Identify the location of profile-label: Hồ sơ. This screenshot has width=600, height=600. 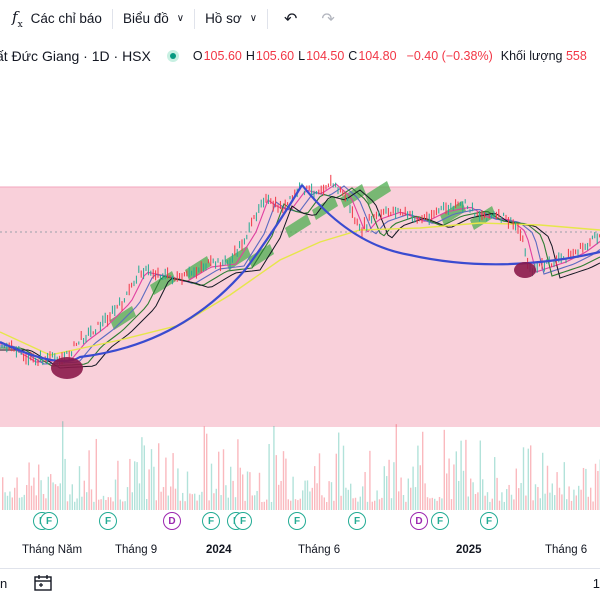
(223, 18).